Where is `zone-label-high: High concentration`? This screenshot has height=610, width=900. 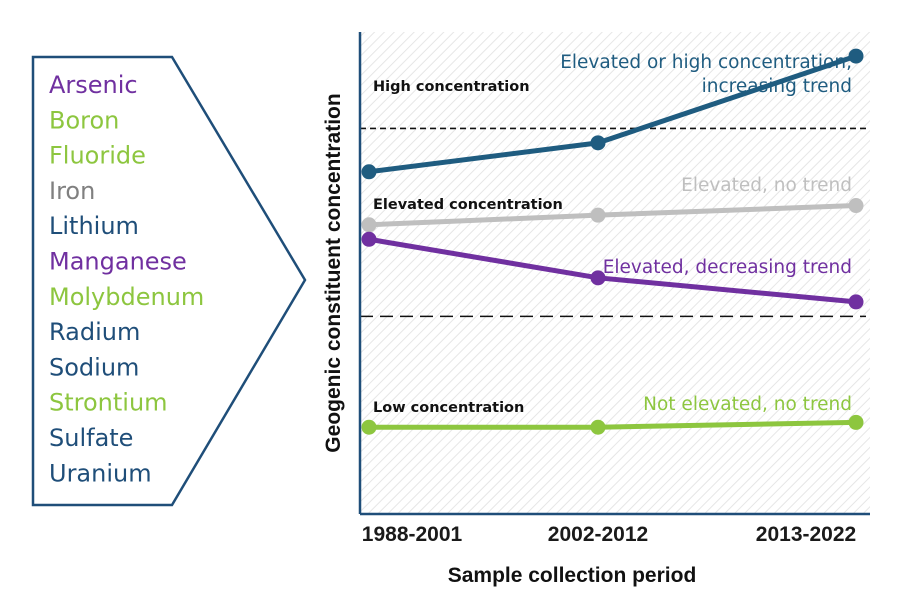 zone-label-high: High concentration is located at coordinates (451, 87).